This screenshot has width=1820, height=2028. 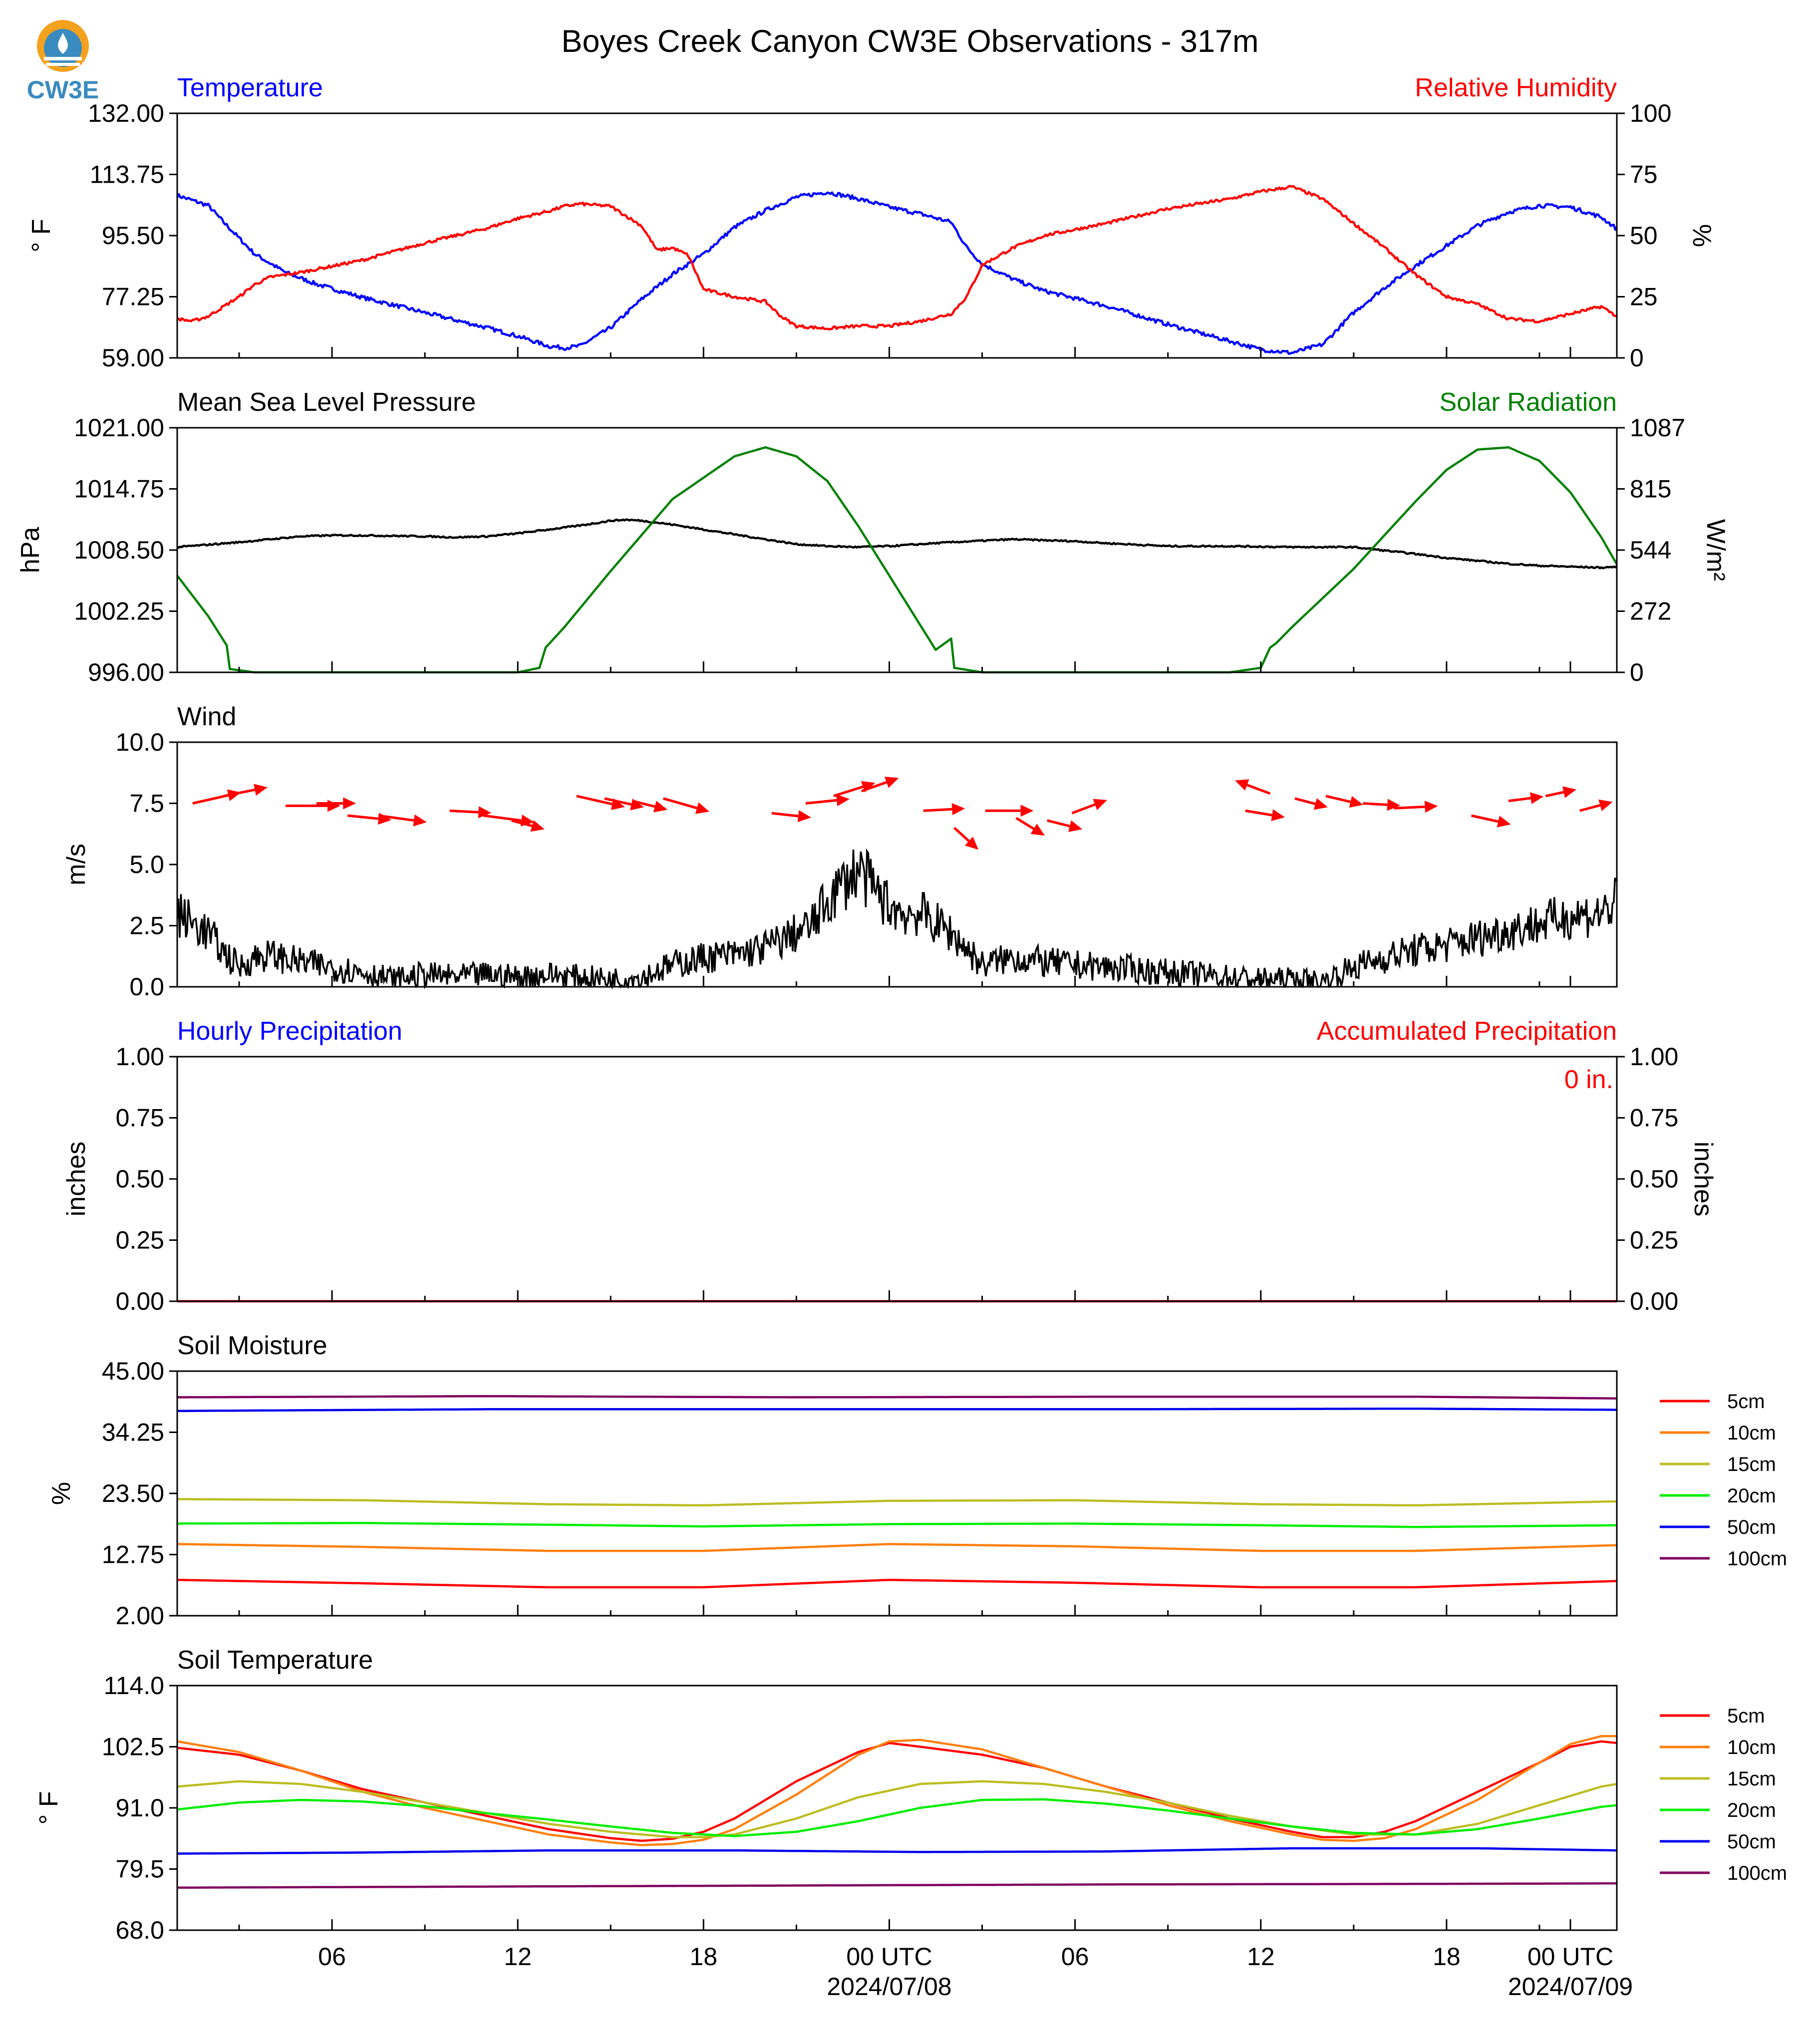 I want to click on y-left-tick-label: 2.00, so click(x=140, y=1616).